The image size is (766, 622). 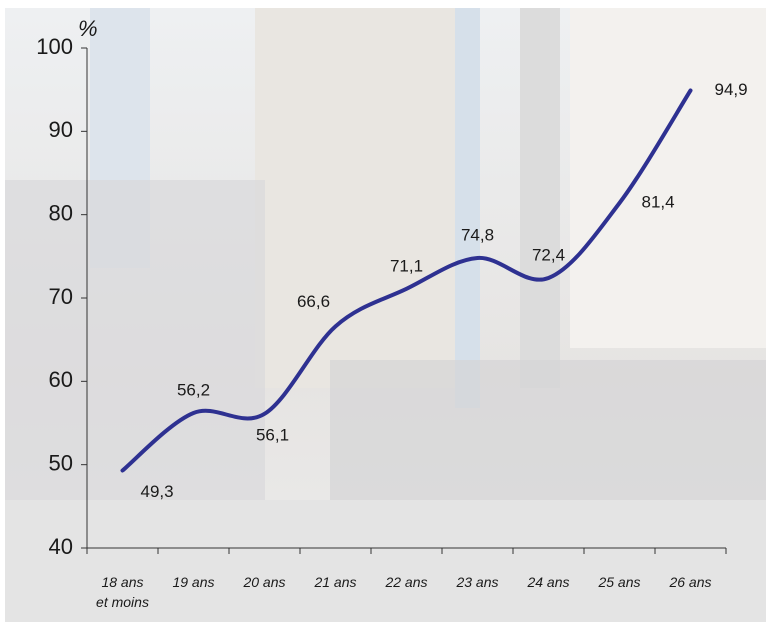 What do you see at coordinates (61, 462) in the screenshot?
I see `y-tick-label: 50` at bounding box center [61, 462].